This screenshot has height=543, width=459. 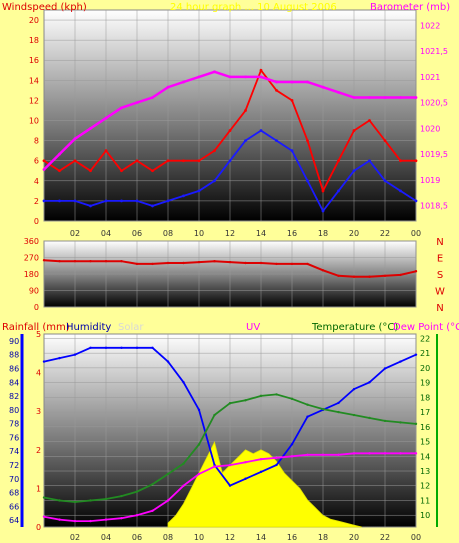 I want to click on wind-direction-marks, so click(x=230, y=268).